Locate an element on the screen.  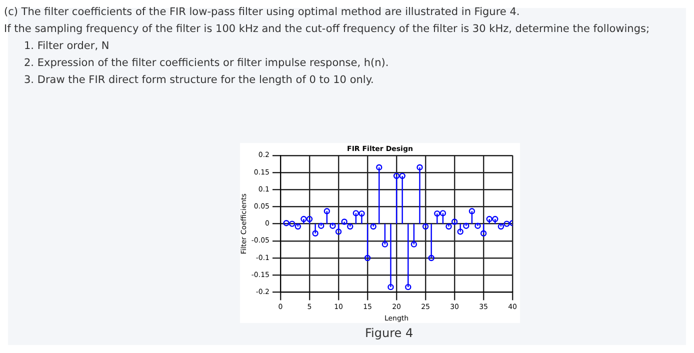
text: (c) The filter coefficients of the FIR low-pass filter using optimal method are illustrated in Figure 4. is located at coordinates (262, 12).